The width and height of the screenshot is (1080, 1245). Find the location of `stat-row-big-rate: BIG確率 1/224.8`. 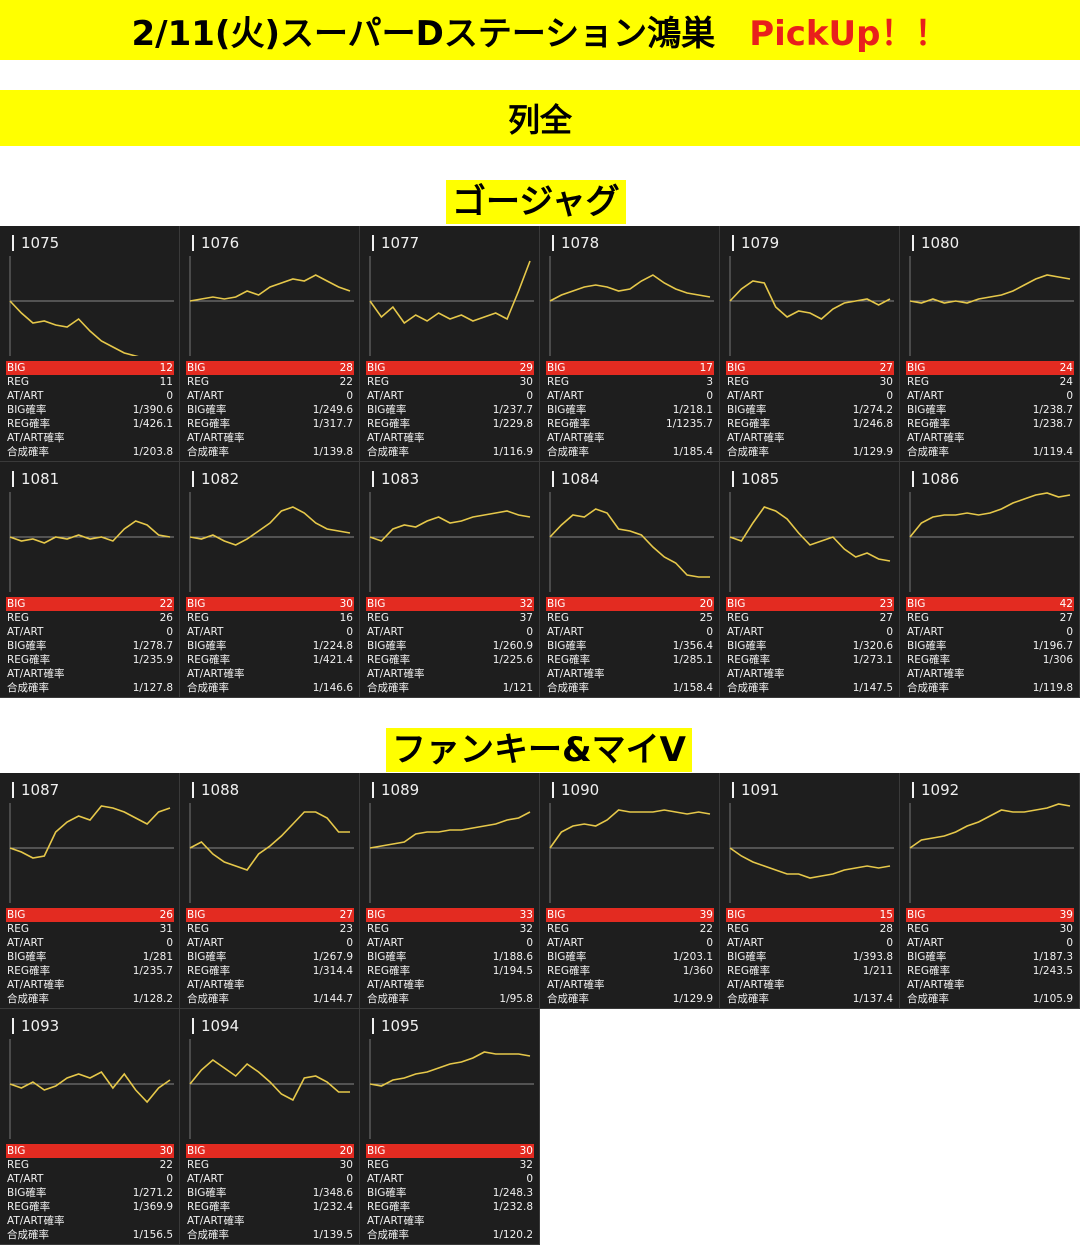

stat-row-big-rate: BIG確率 1/224.8 is located at coordinates (270, 646).